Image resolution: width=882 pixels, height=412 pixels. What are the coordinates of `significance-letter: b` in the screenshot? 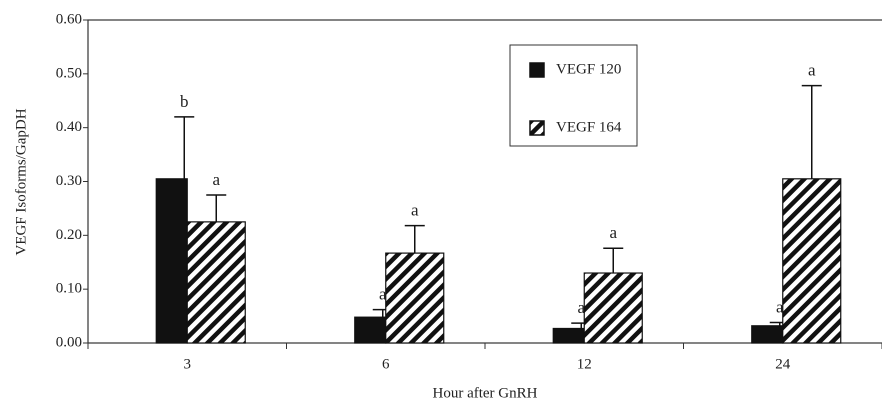 It's located at (184, 101).